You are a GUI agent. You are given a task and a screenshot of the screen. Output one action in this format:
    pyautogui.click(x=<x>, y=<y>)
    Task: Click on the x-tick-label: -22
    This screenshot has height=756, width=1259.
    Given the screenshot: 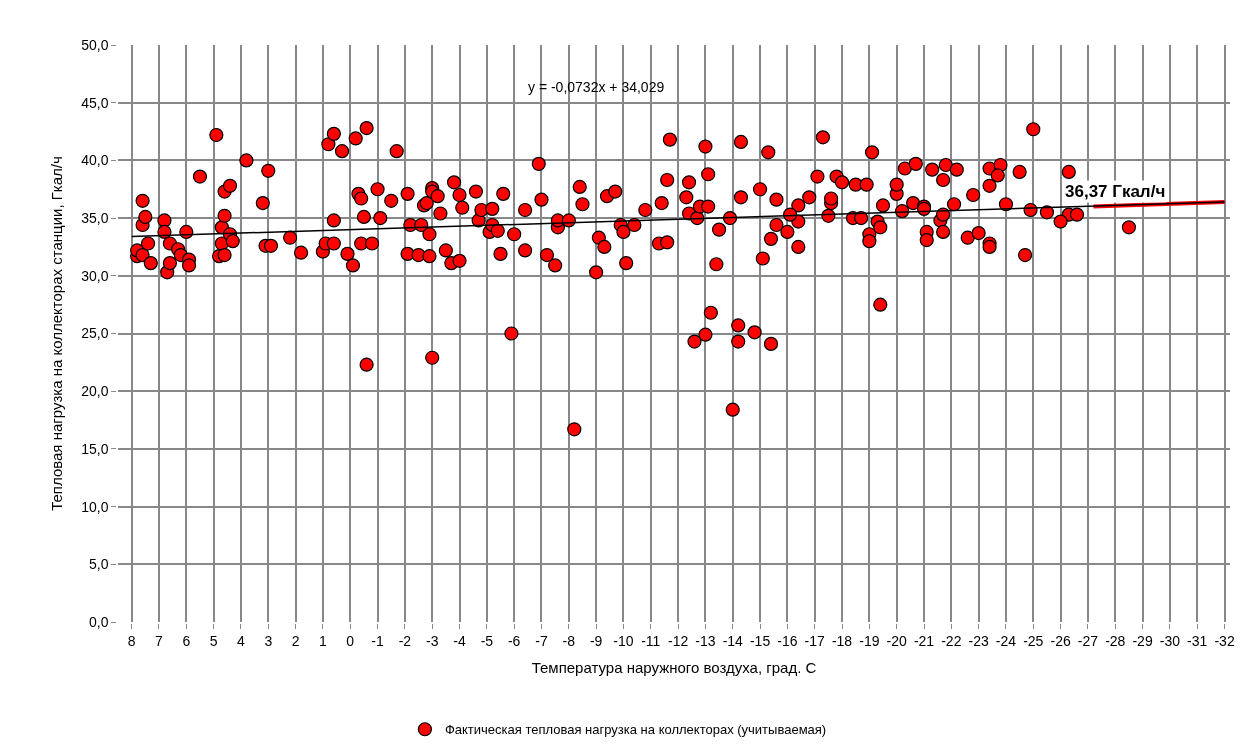 What is the action you would take?
    pyautogui.click(x=951, y=640)
    